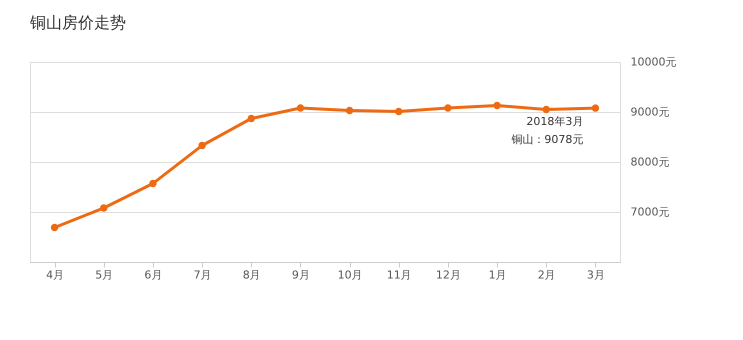  What do you see at coordinates (399, 275) in the screenshot?
I see `x-tick-label: 11月` at bounding box center [399, 275].